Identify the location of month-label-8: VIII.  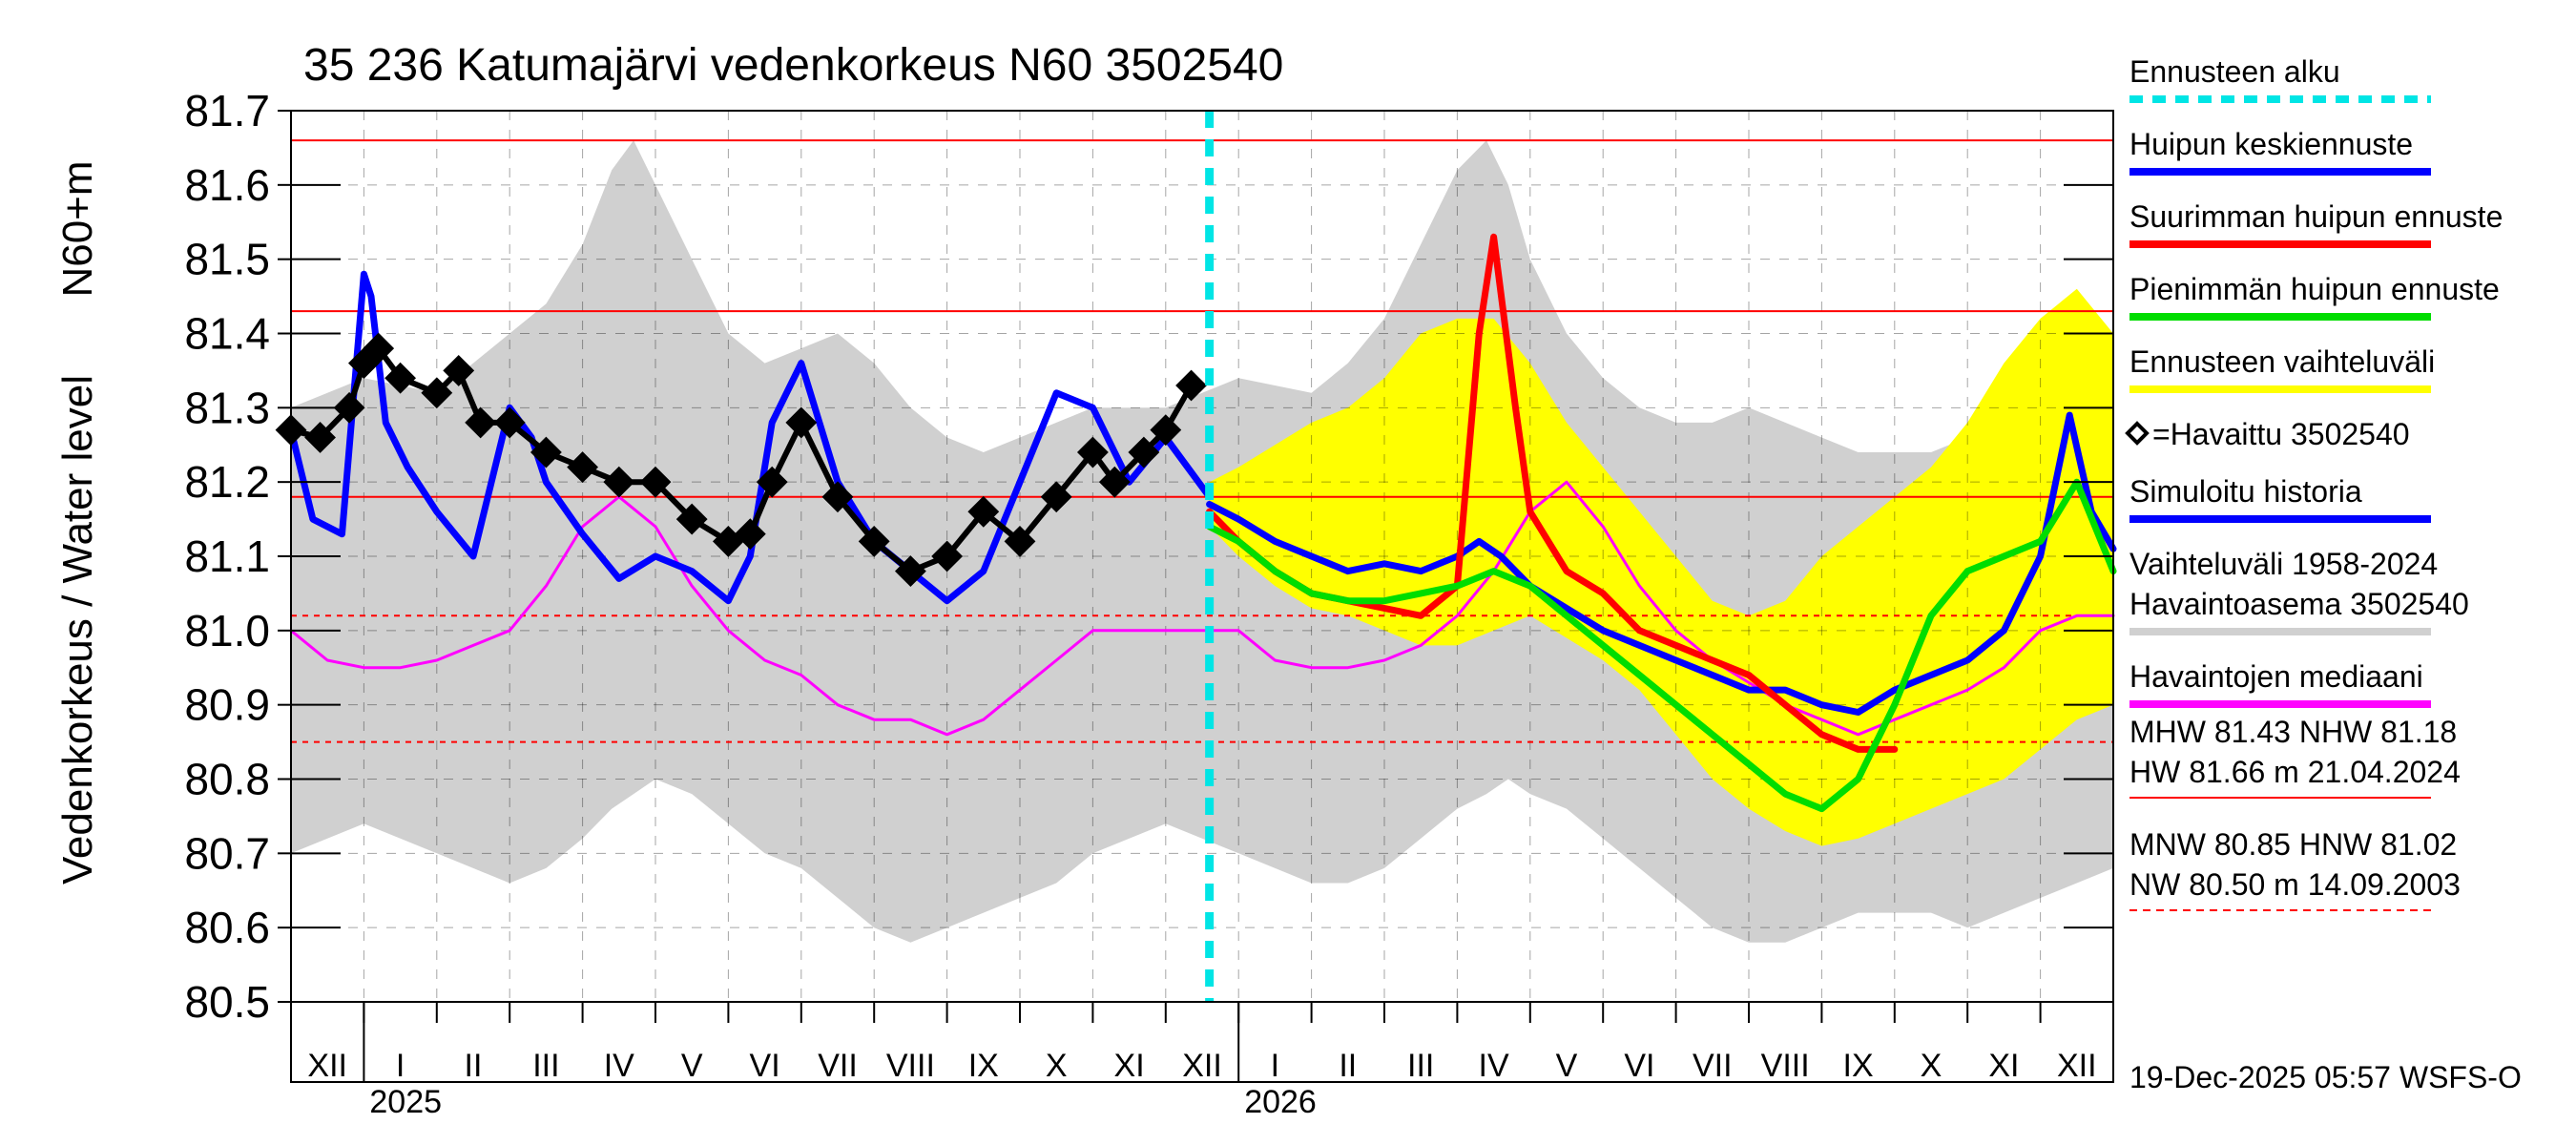
(910, 1066).